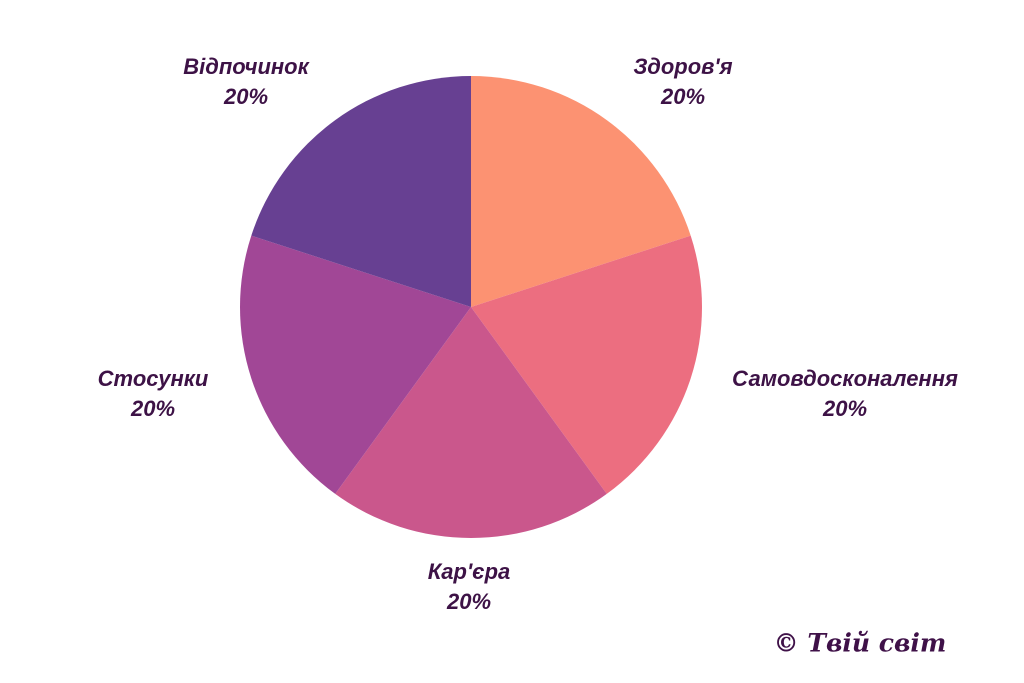 The image size is (1024, 683). I want to click on watermark: © Твій світ, so click(860, 643).